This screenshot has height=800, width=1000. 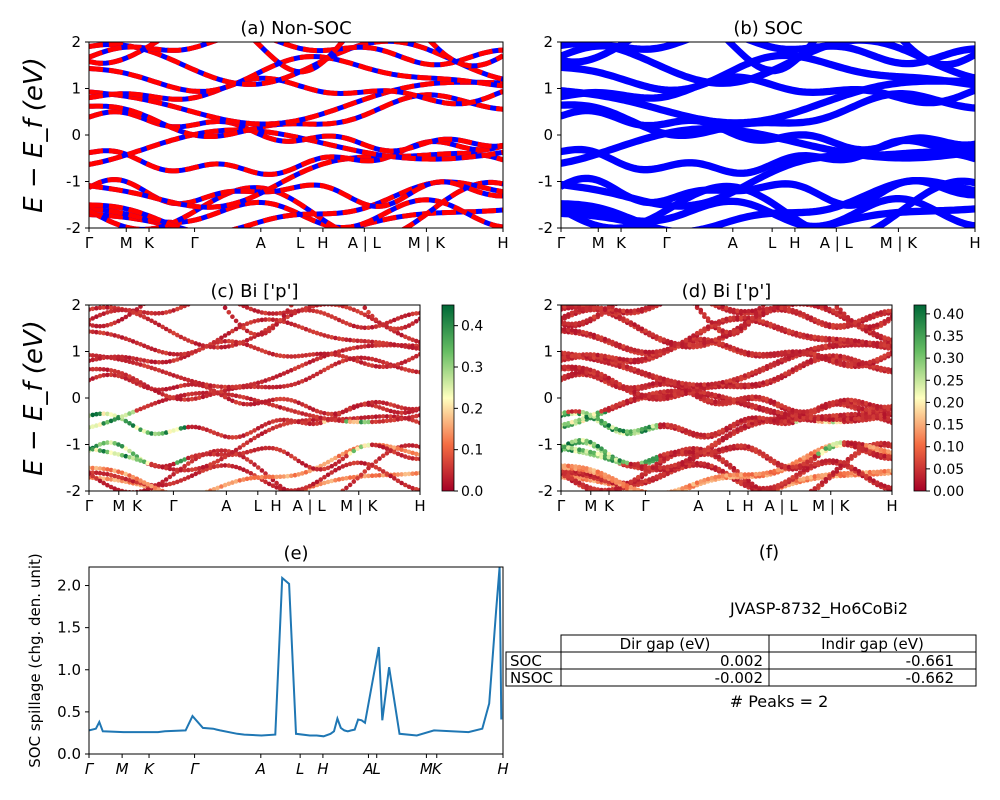 I want to click on colorbar-tick-label-d: 0.05, so click(x=948, y=470).